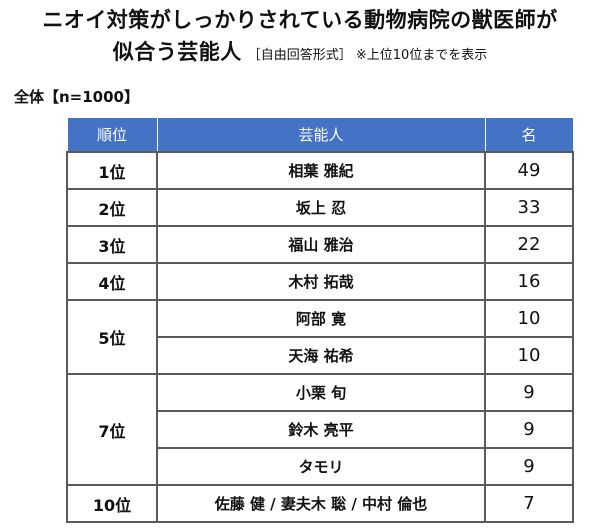 The width and height of the screenshot is (600, 531). I want to click on celebrity-cell: 天海 祐希, so click(321, 355).